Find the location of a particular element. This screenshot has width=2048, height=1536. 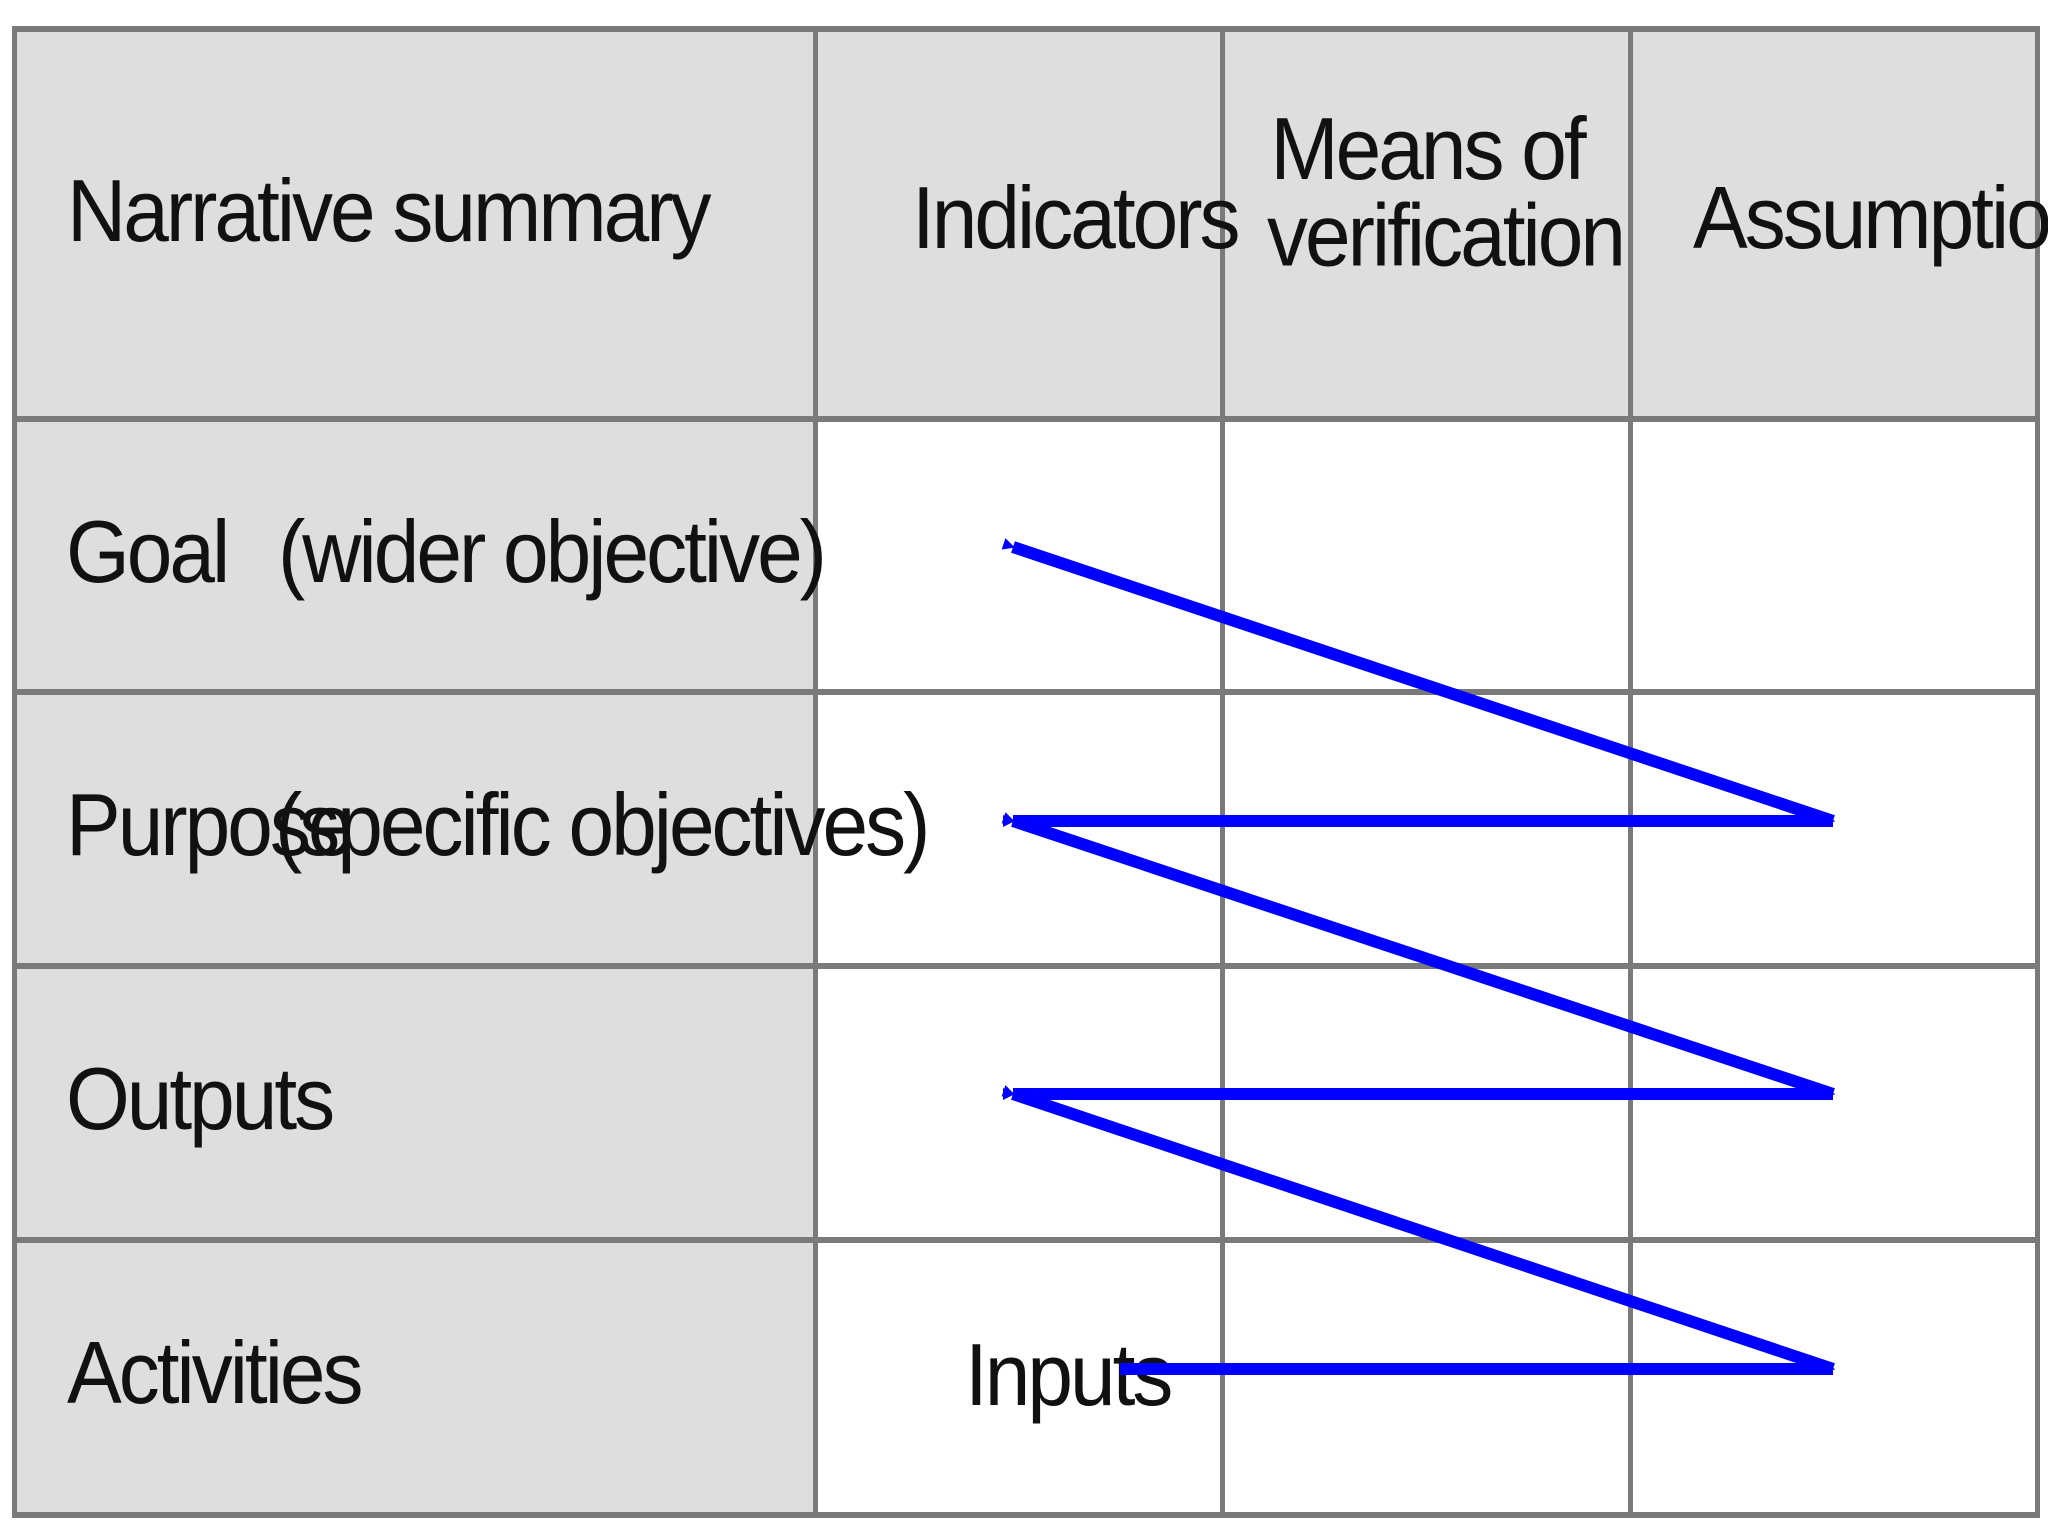

header-indicators: Indicators is located at coordinates (1076, 218).